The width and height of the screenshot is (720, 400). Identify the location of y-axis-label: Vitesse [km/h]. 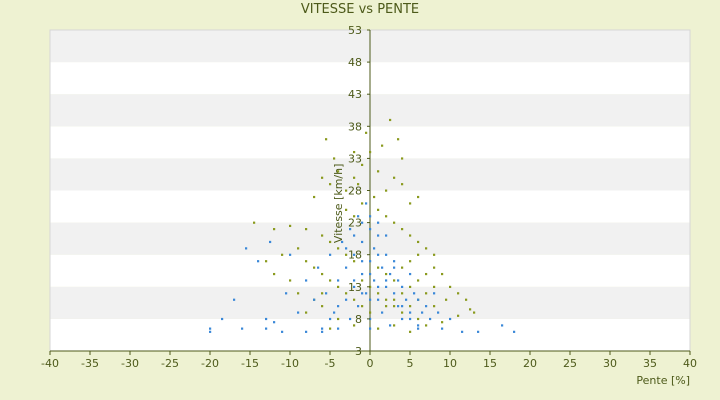
(338, 204).